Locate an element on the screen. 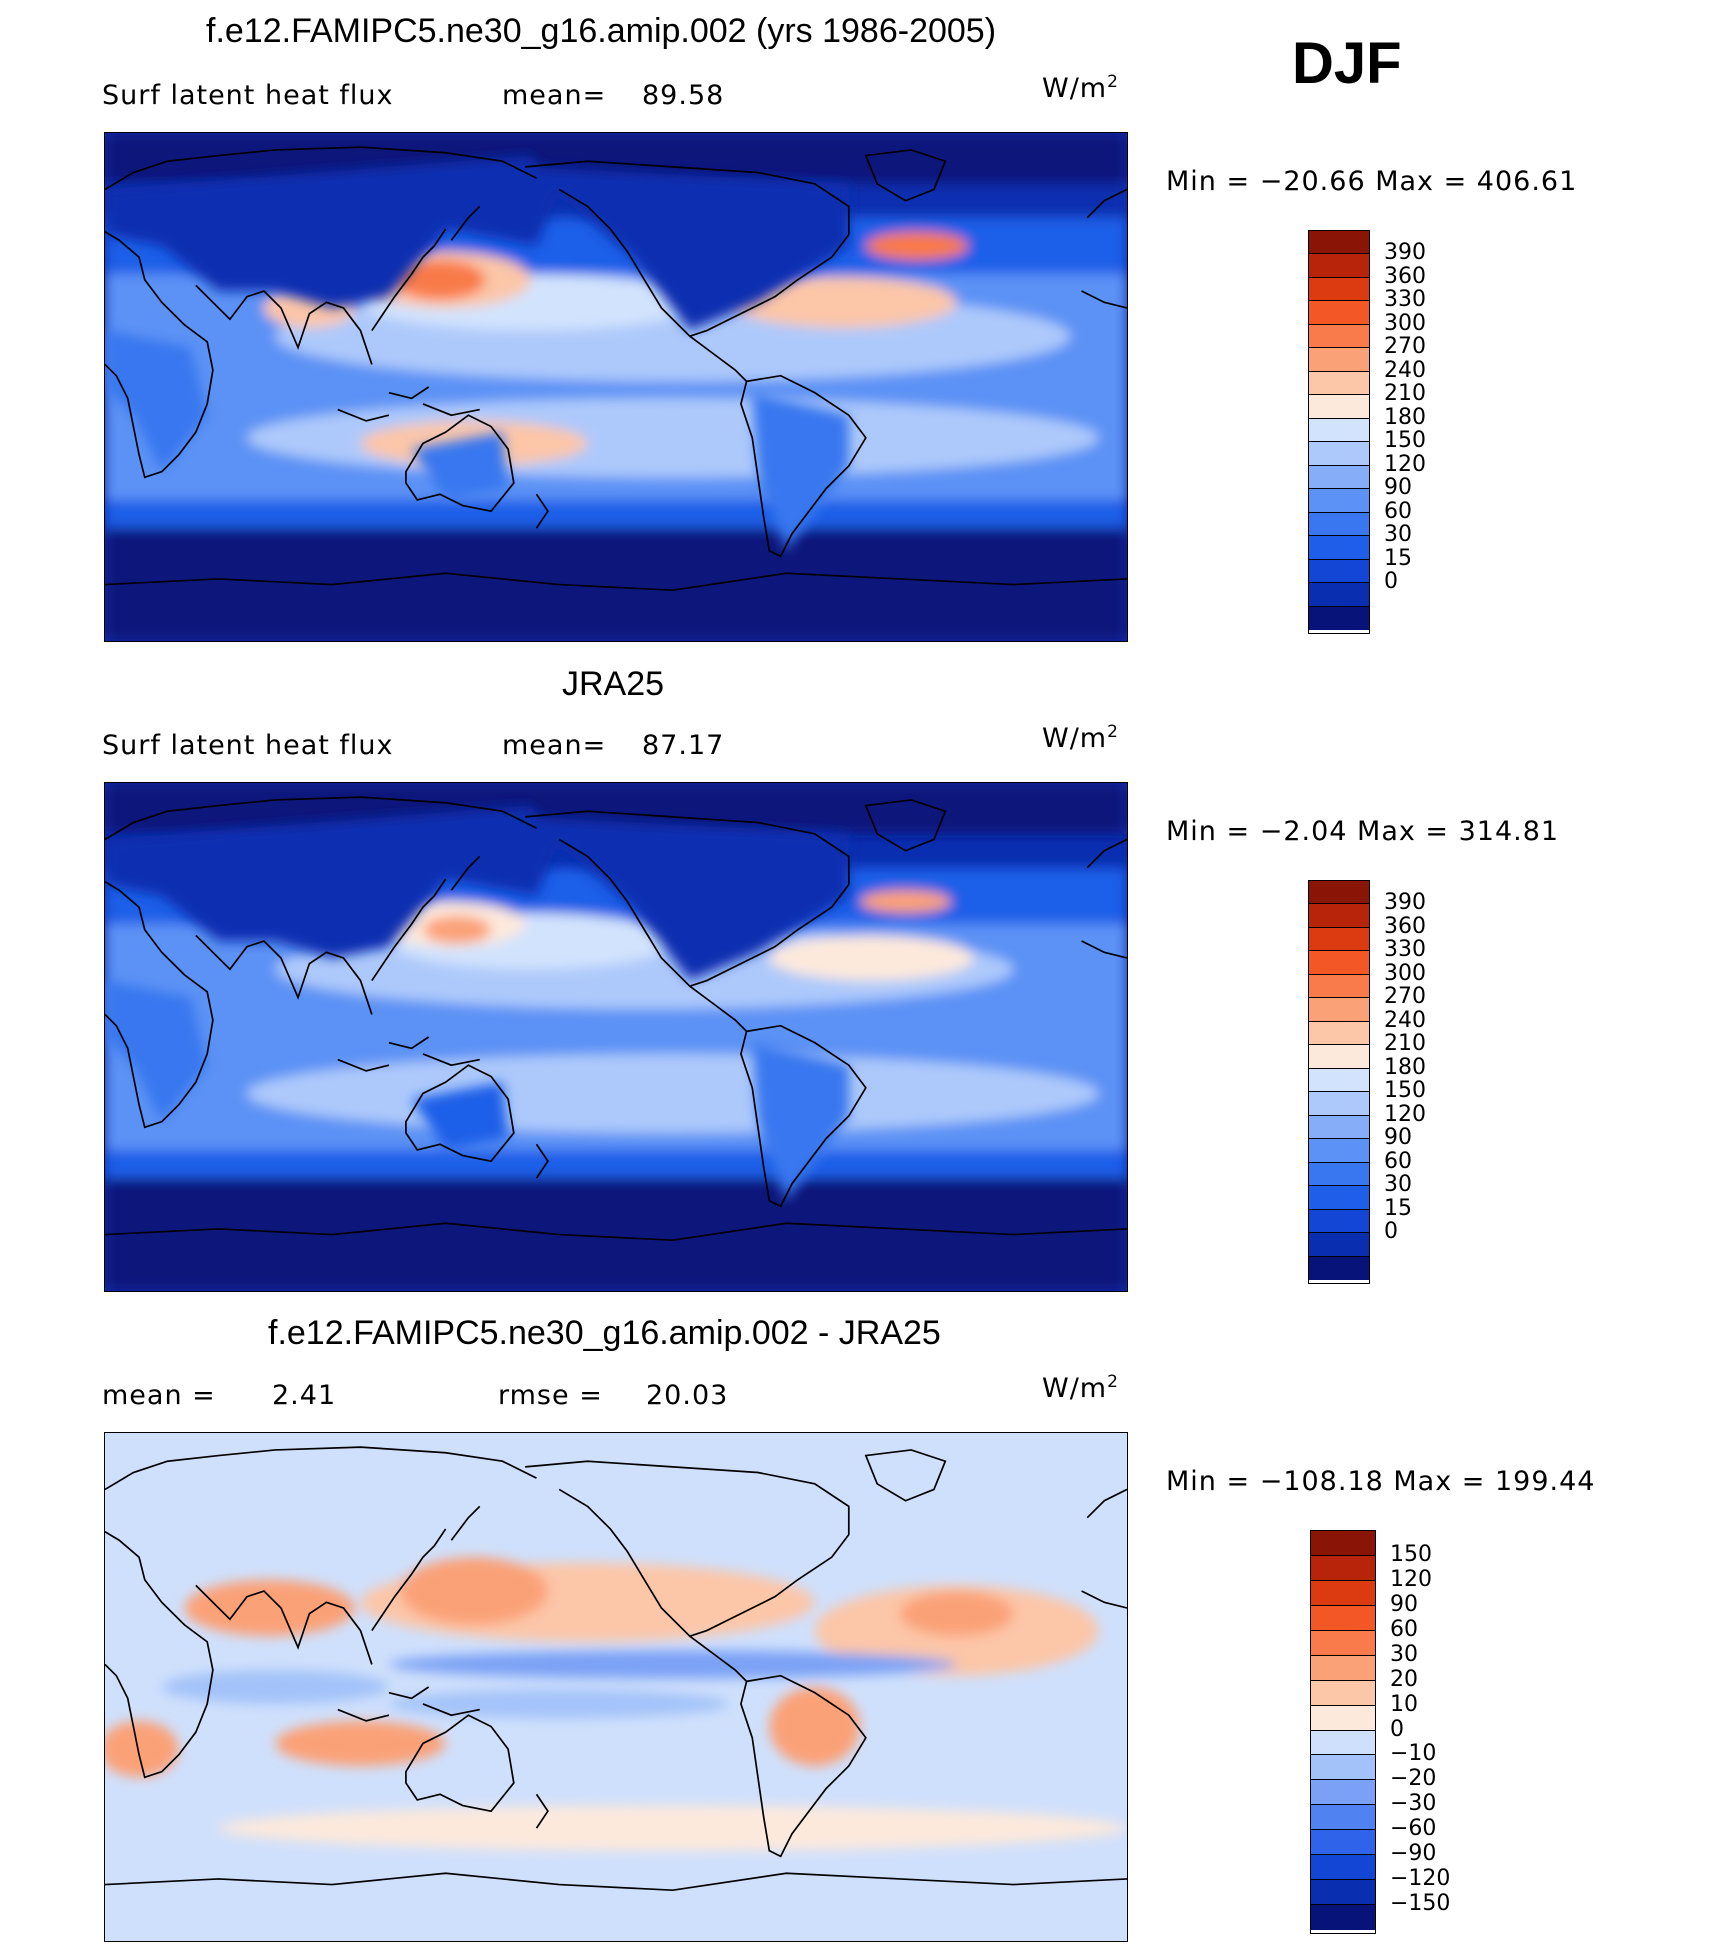 The image size is (1710, 1952). colorbar-tick-label: −120 is located at coordinates (1420, 1879).